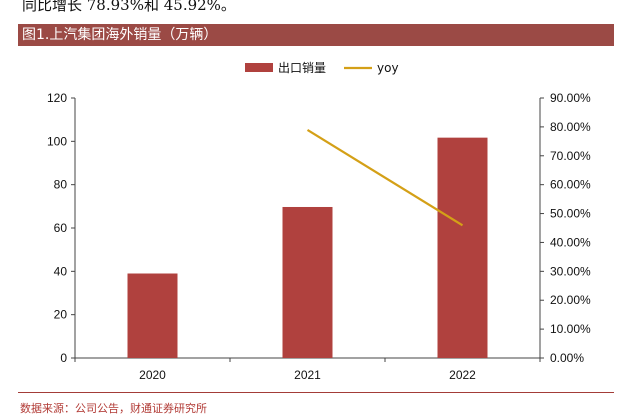 This screenshot has height=420, width=623. I want to click on y-tick-label: 80, so click(61, 185).